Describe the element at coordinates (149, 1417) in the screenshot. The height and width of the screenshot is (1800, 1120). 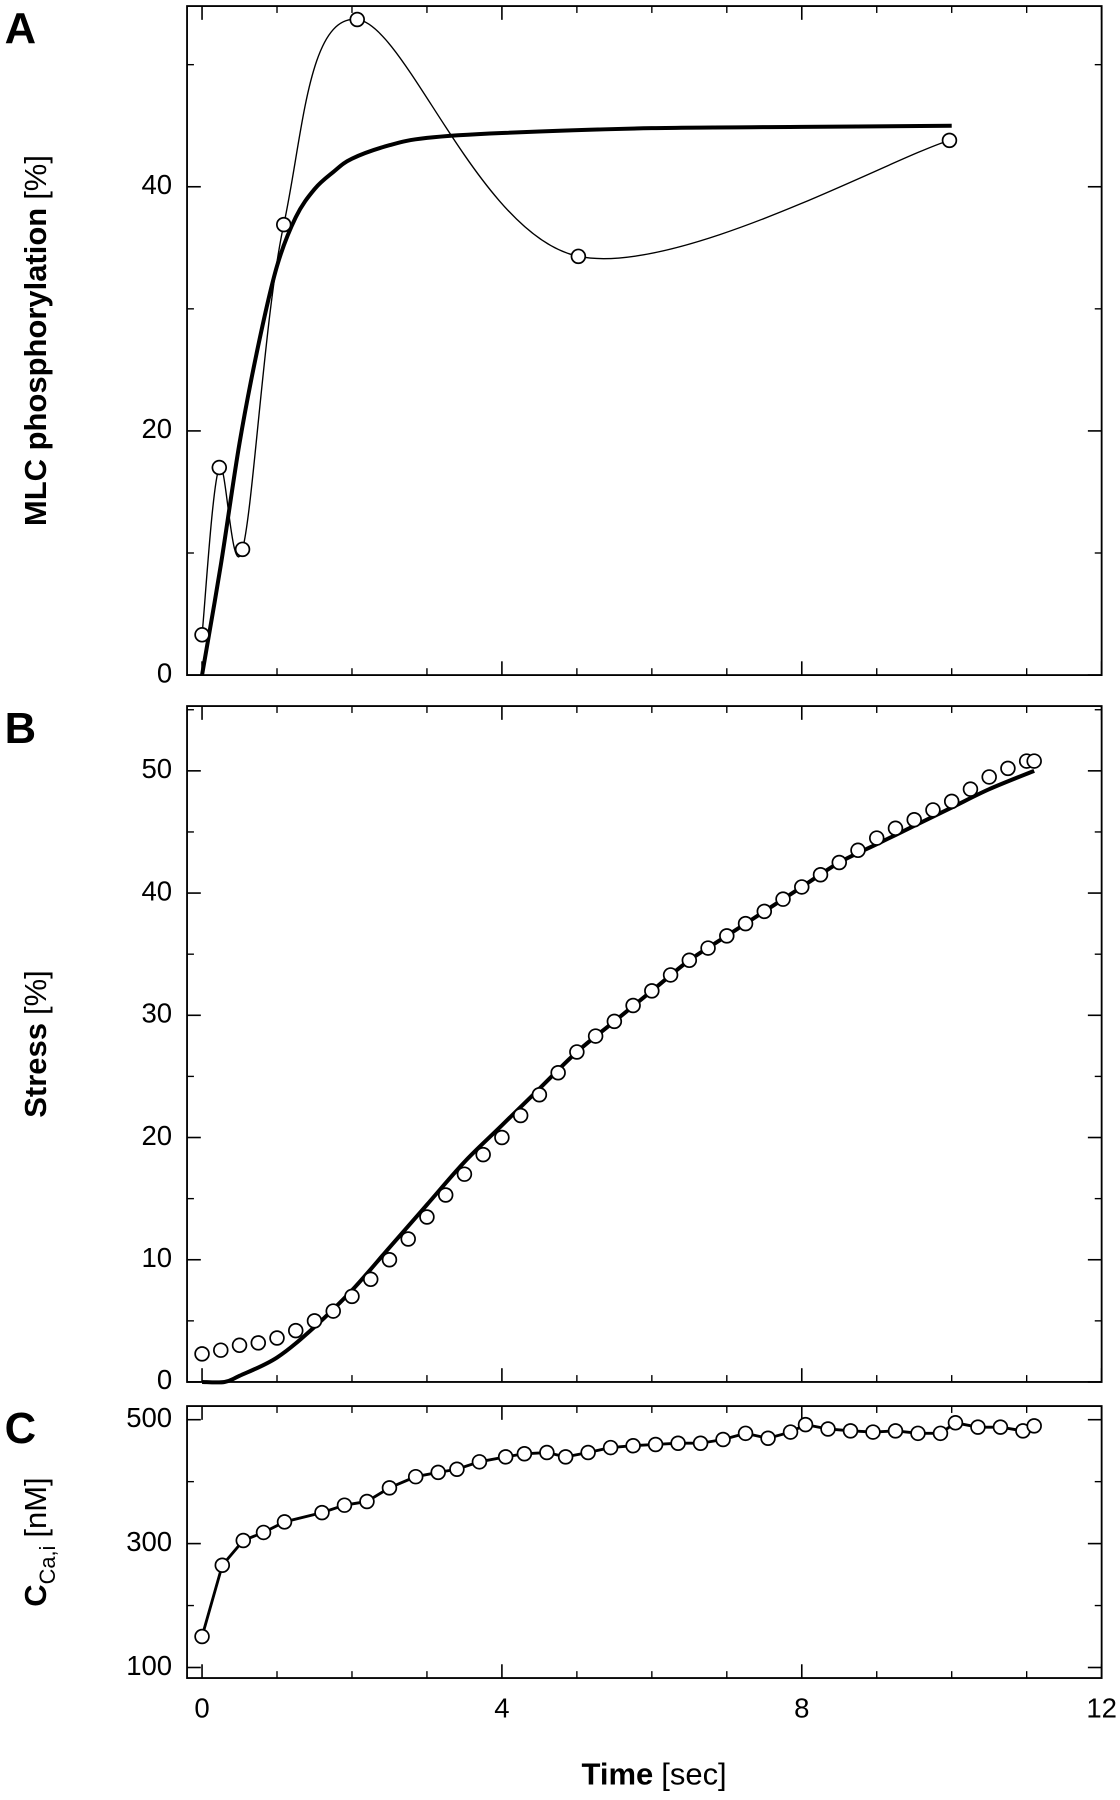
I see `y-tick-label: 500` at that location.